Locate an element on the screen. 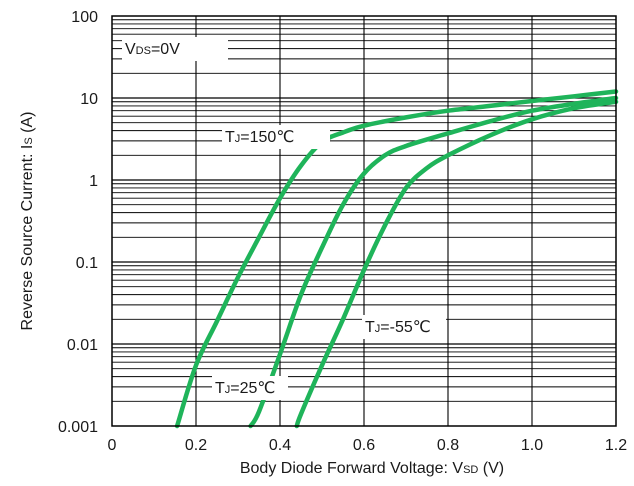 The image size is (634, 486). series-label-150c-rest: =150℃ is located at coordinates (267, 137).